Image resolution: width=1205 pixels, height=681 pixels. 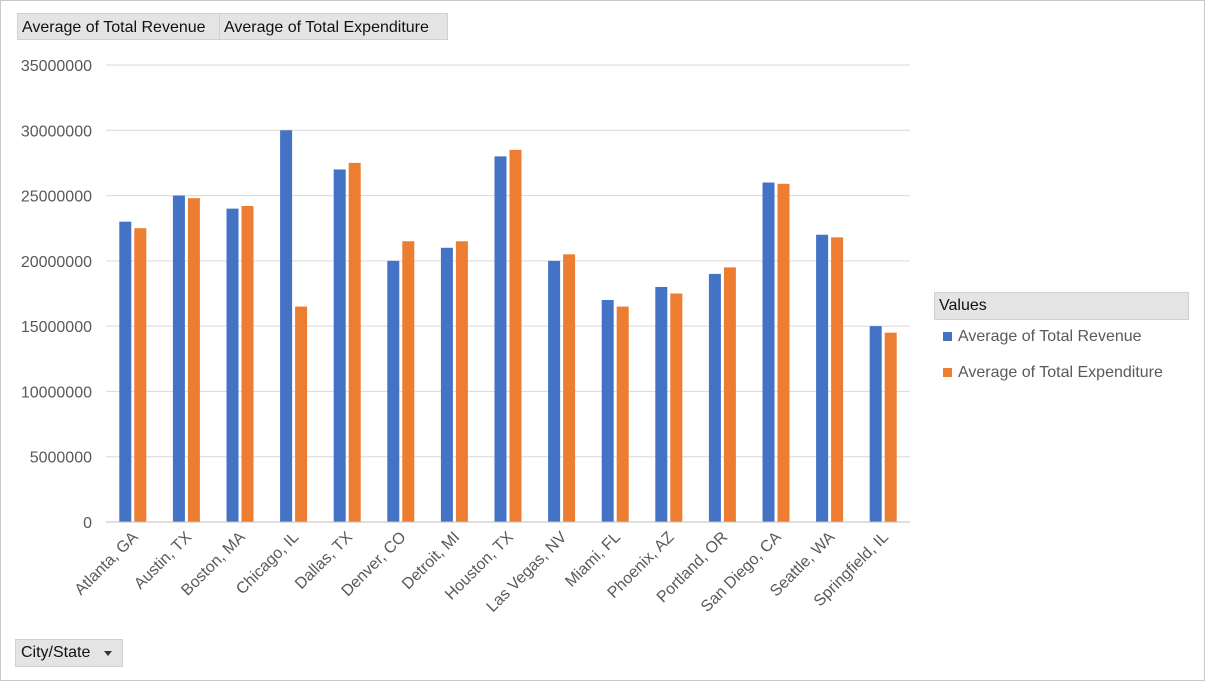 I want to click on city-state-label: City/State, so click(x=56, y=652).